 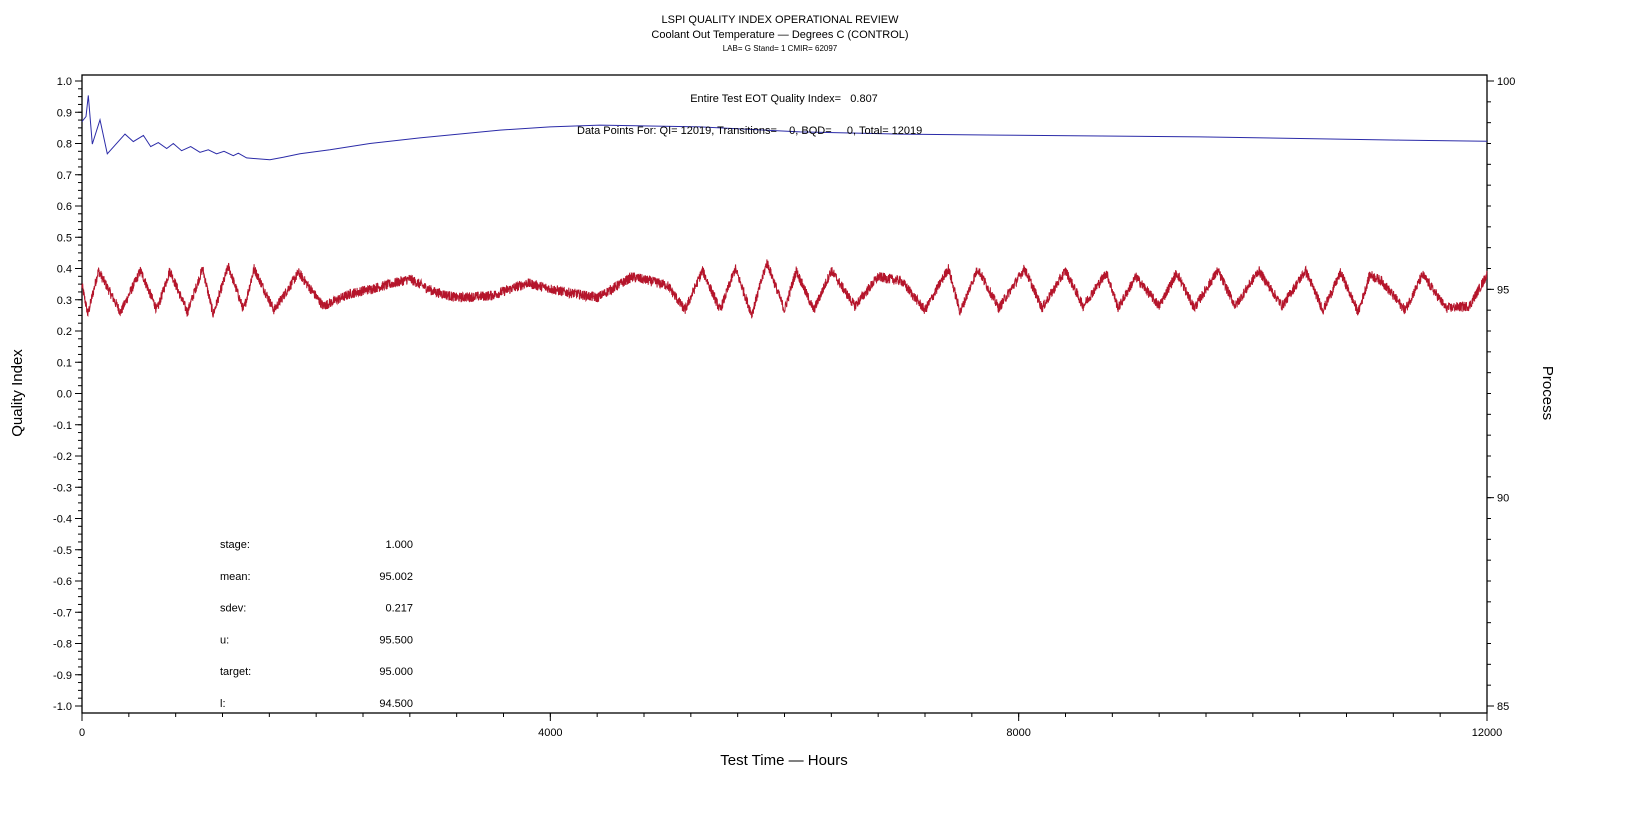 What do you see at coordinates (62, 488) in the screenshot?
I see `y-tick-label: -0.3` at bounding box center [62, 488].